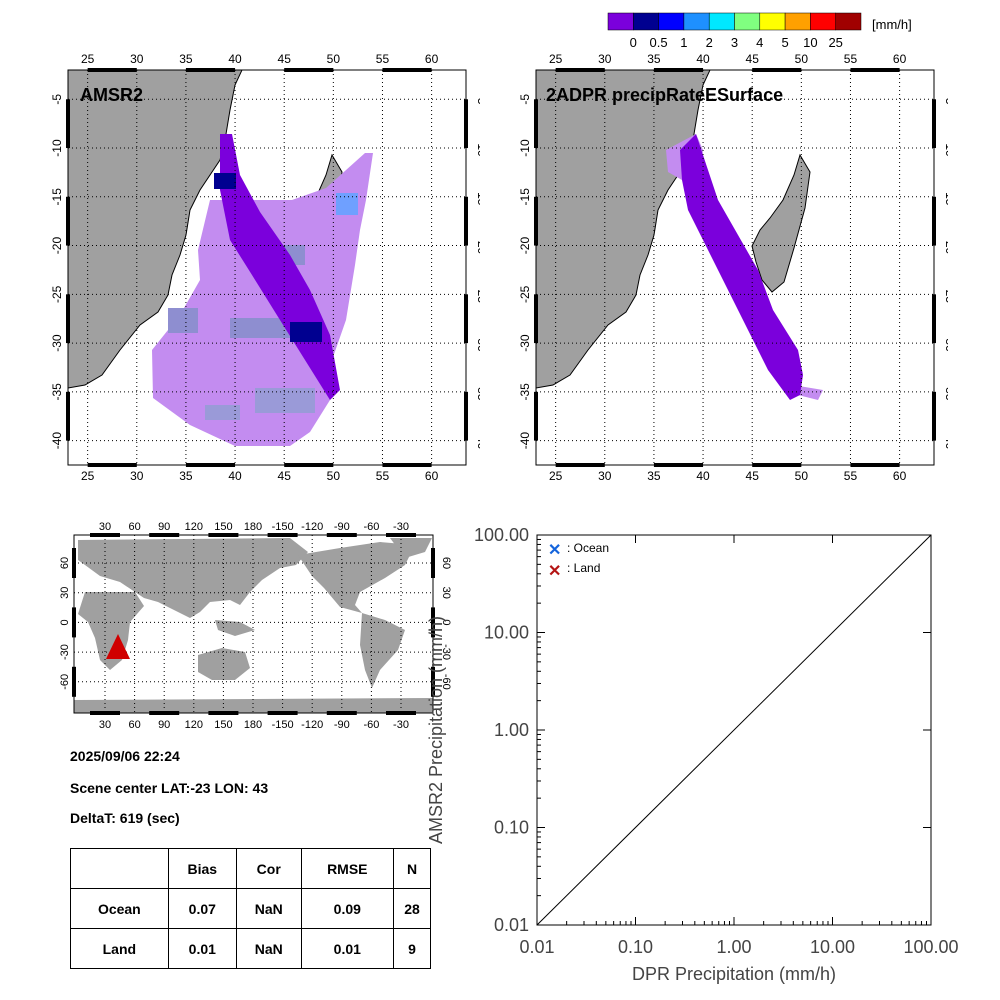 This screenshot has width=1000, height=1000. Describe the element at coordinates (202, 948) in the screenshot. I see `table-cell: 0.01` at that location.